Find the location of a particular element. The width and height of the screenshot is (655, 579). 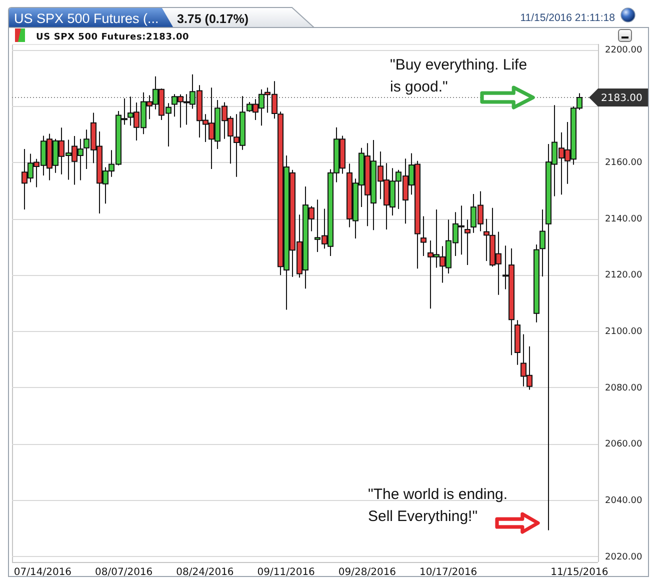

x-tick-label: 10/17/2016 is located at coordinates (449, 572).